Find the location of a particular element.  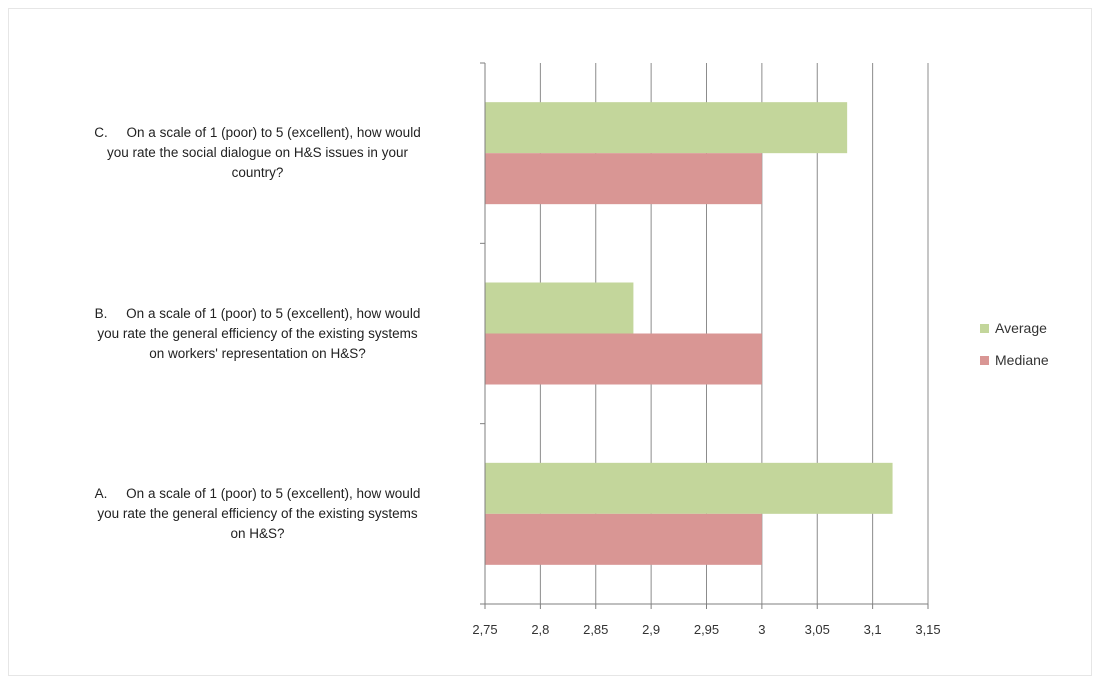

bar-average-b is located at coordinates (559, 308).